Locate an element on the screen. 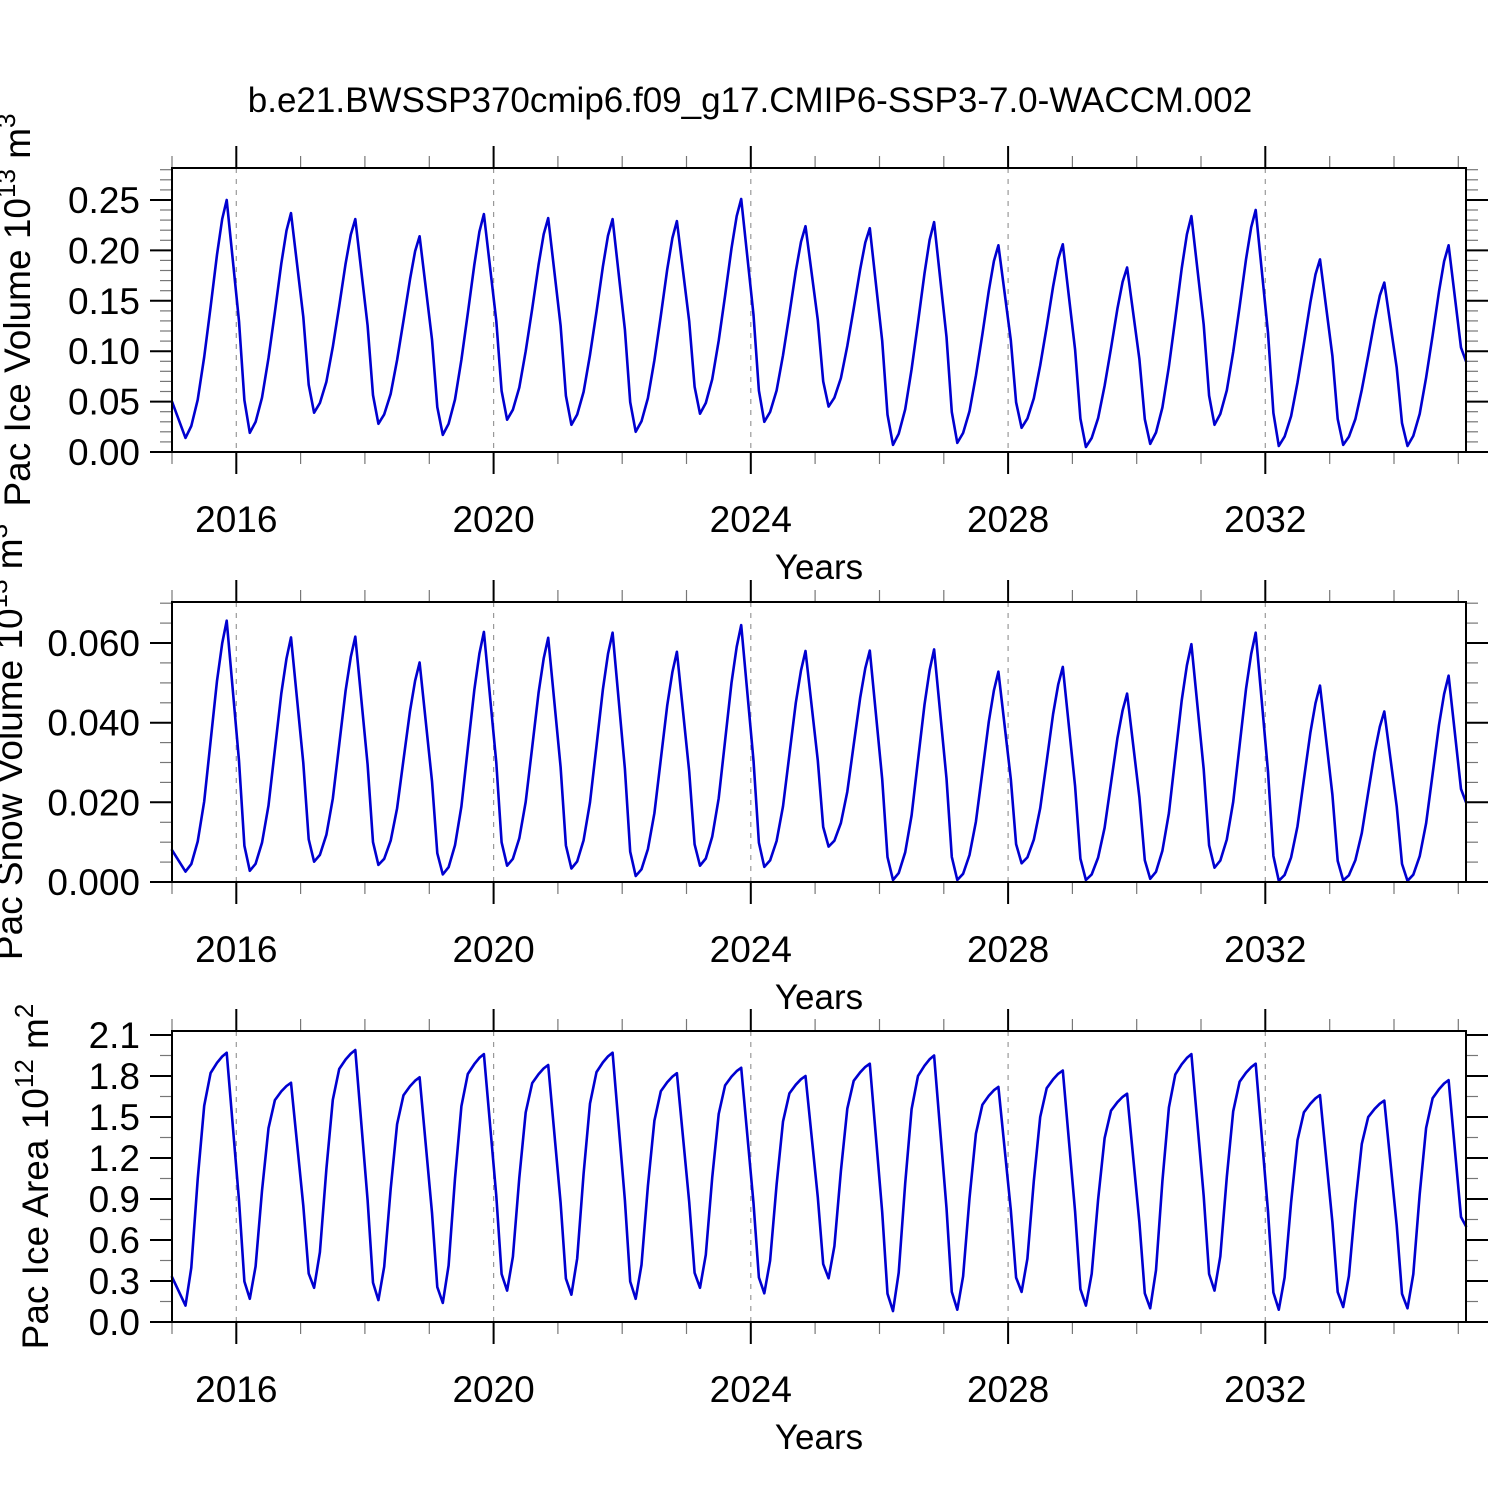  y-axis-title: Pac Snow Volume 1013 m3 is located at coordinates (15, 742).